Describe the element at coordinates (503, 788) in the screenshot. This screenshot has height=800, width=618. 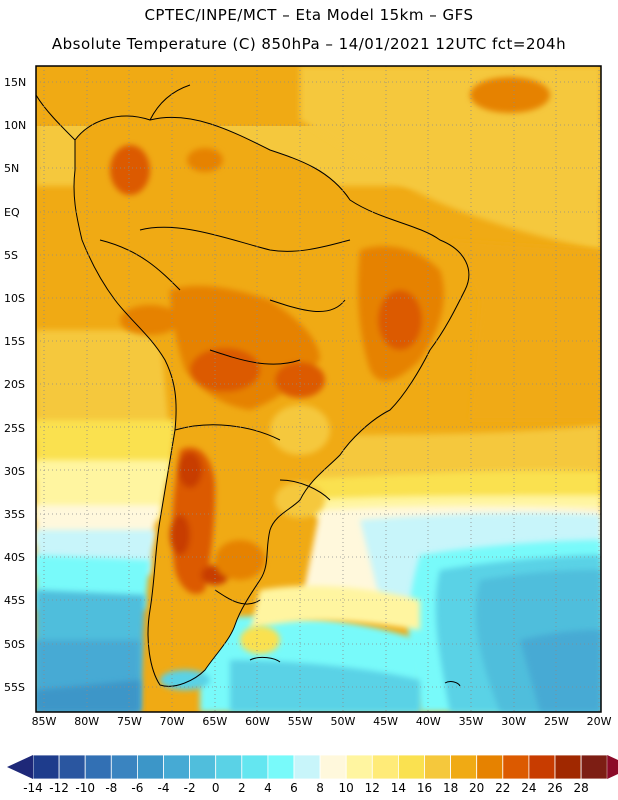
I see `colorbar-label: 22` at that location.